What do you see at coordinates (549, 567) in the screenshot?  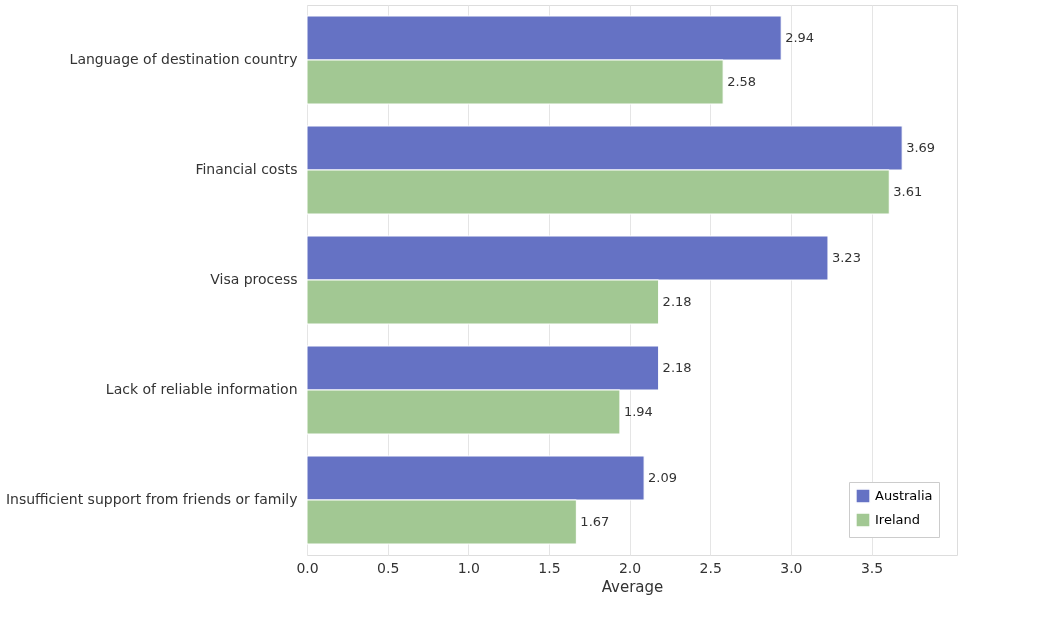 I see `x-tick-label: 1.5` at bounding box center [549, 567].